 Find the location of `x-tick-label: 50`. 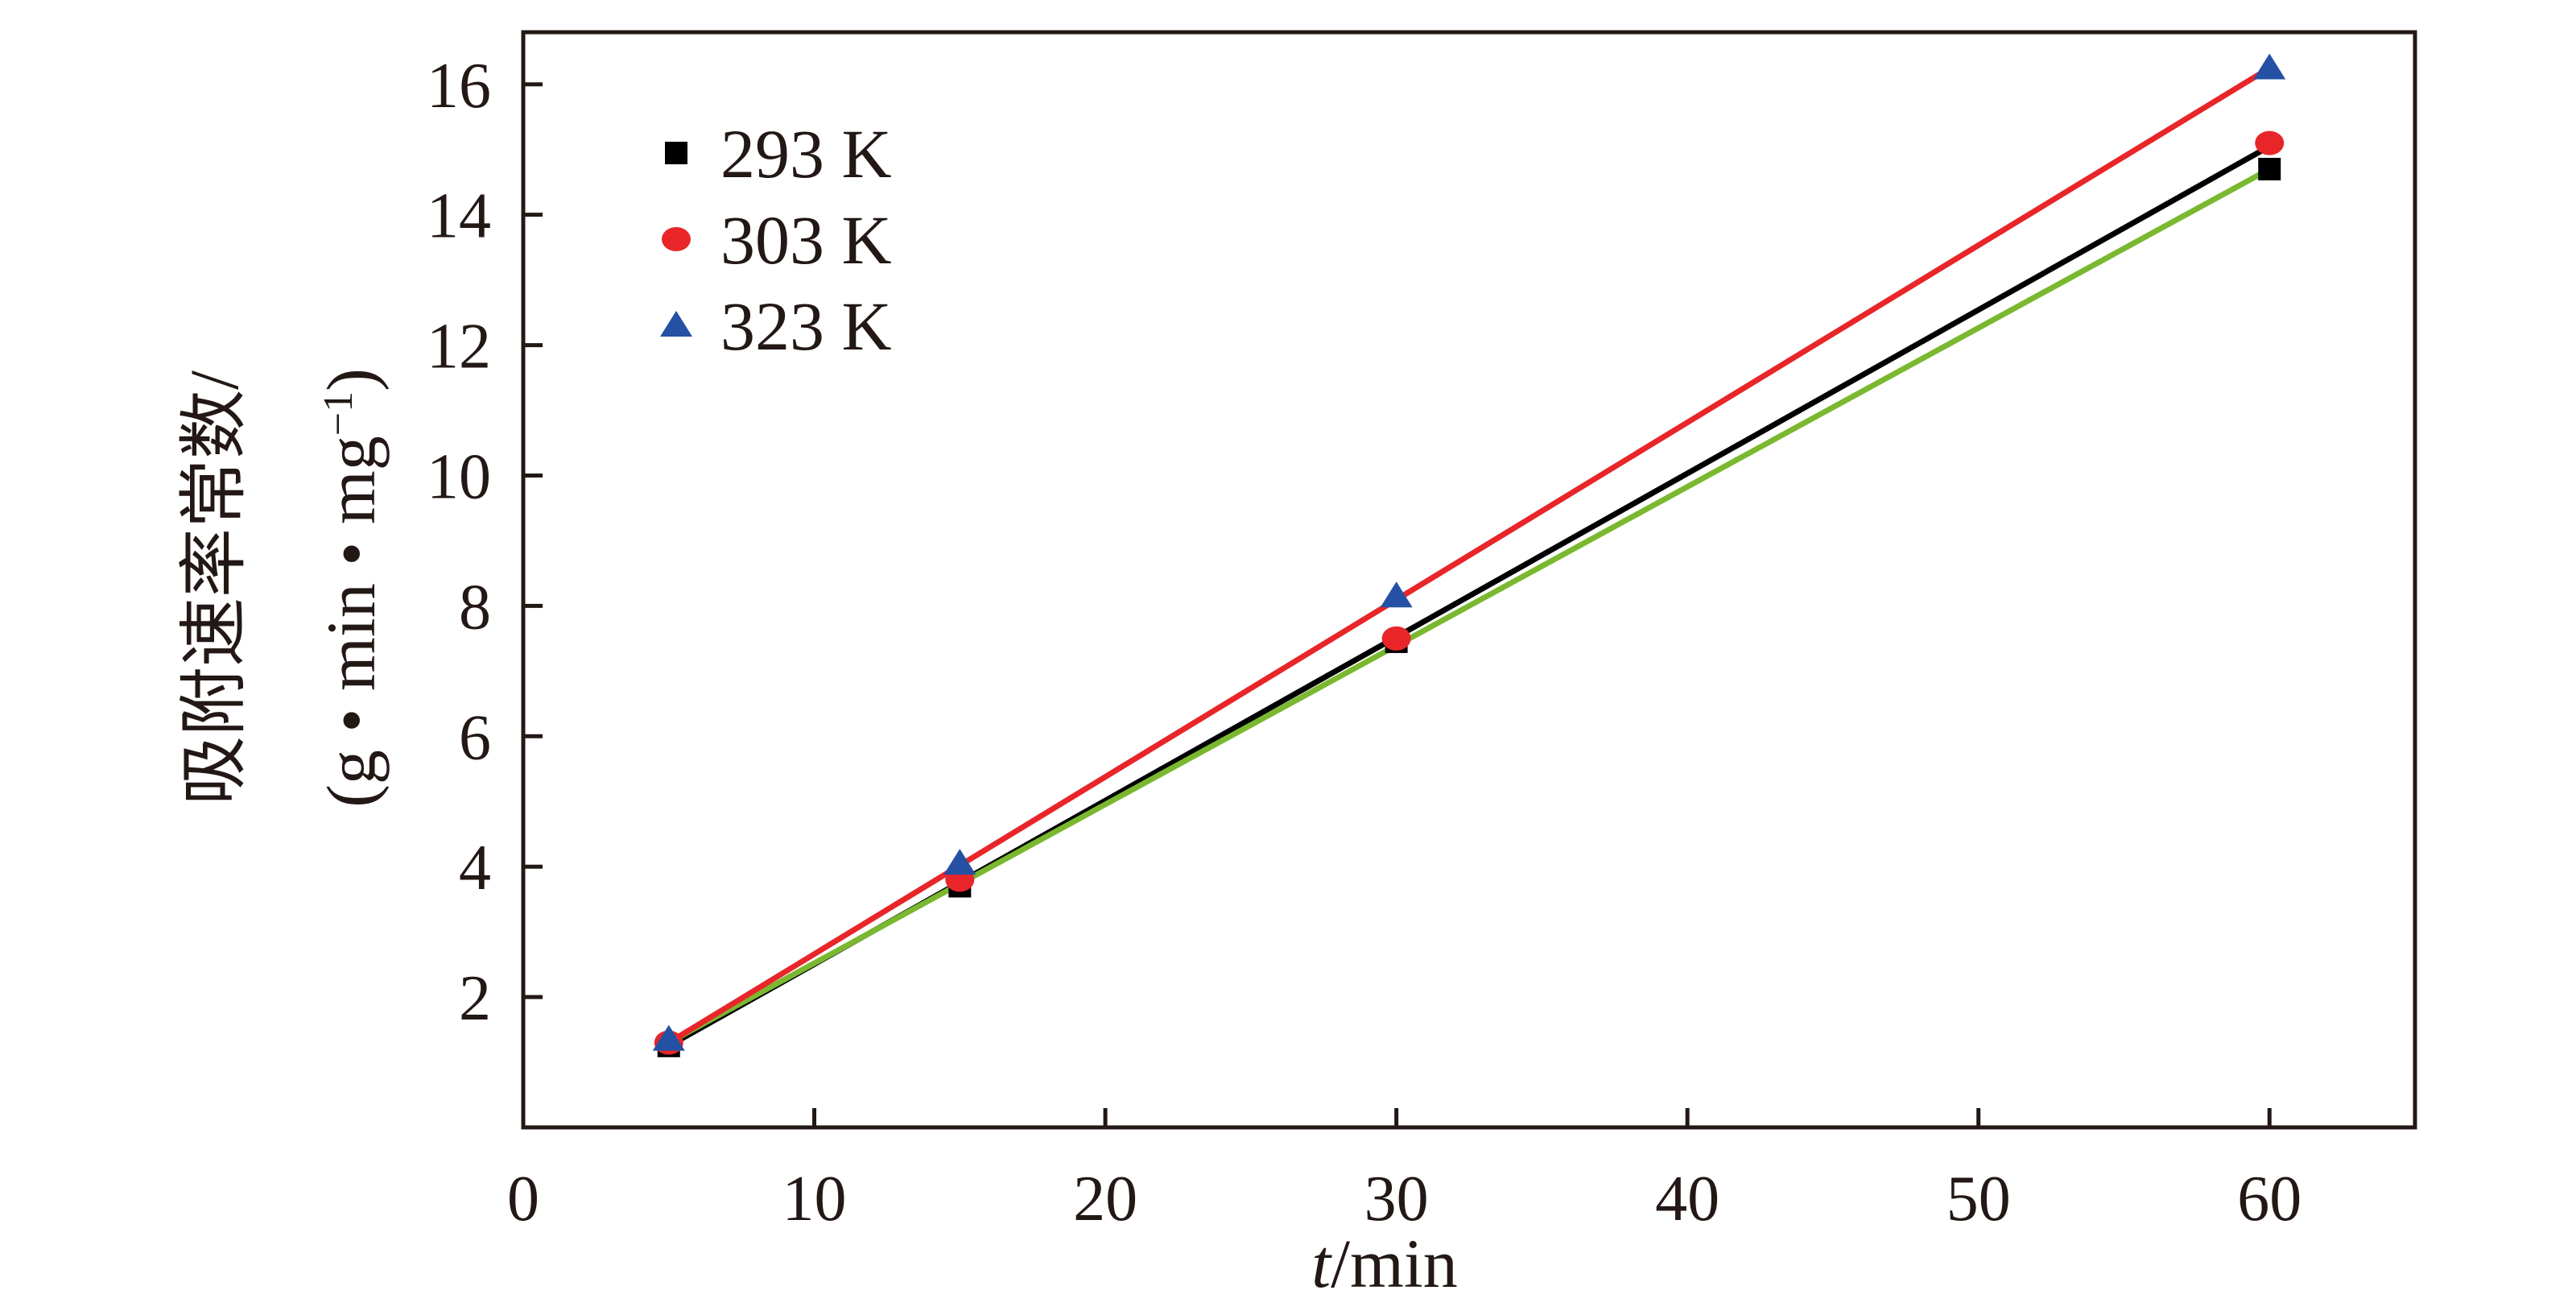

x-tick-label: 50 is located at coordinates (1978, 1199).